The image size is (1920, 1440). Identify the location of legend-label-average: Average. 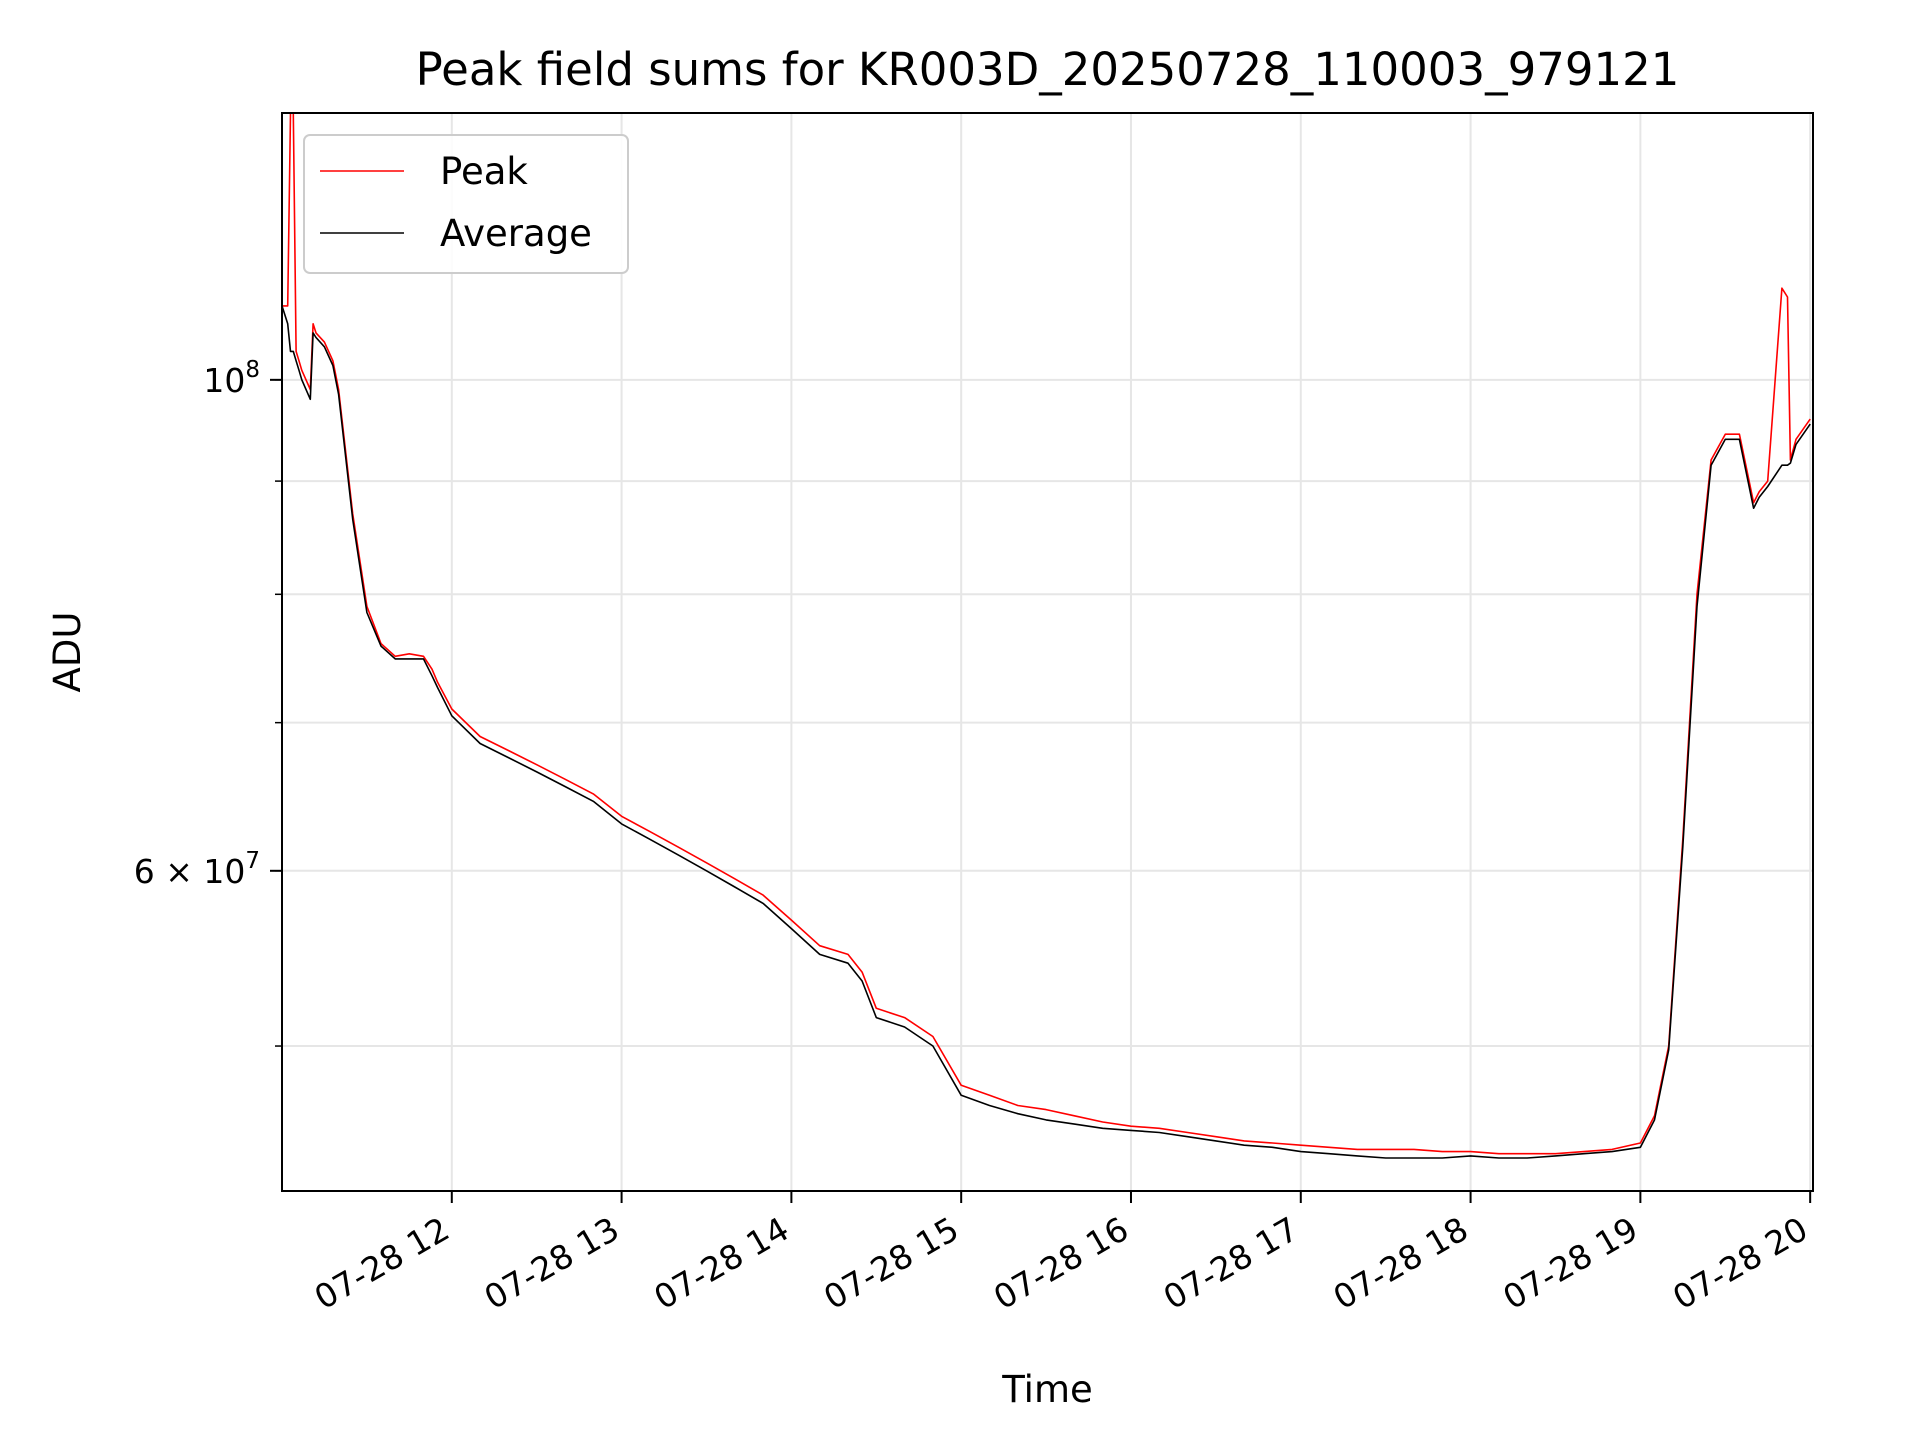
(516, 233).